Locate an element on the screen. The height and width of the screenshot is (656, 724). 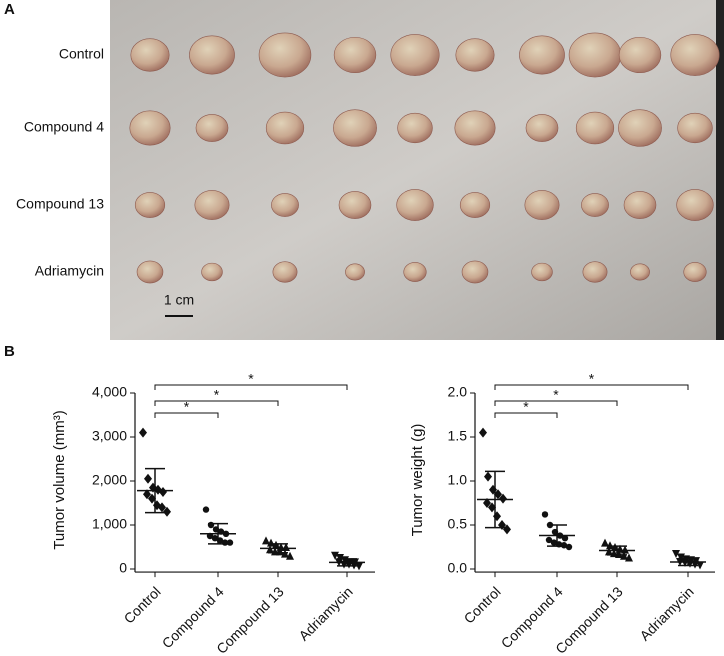
y-tick-label: 0.5 is located at coordinates (458, 524).